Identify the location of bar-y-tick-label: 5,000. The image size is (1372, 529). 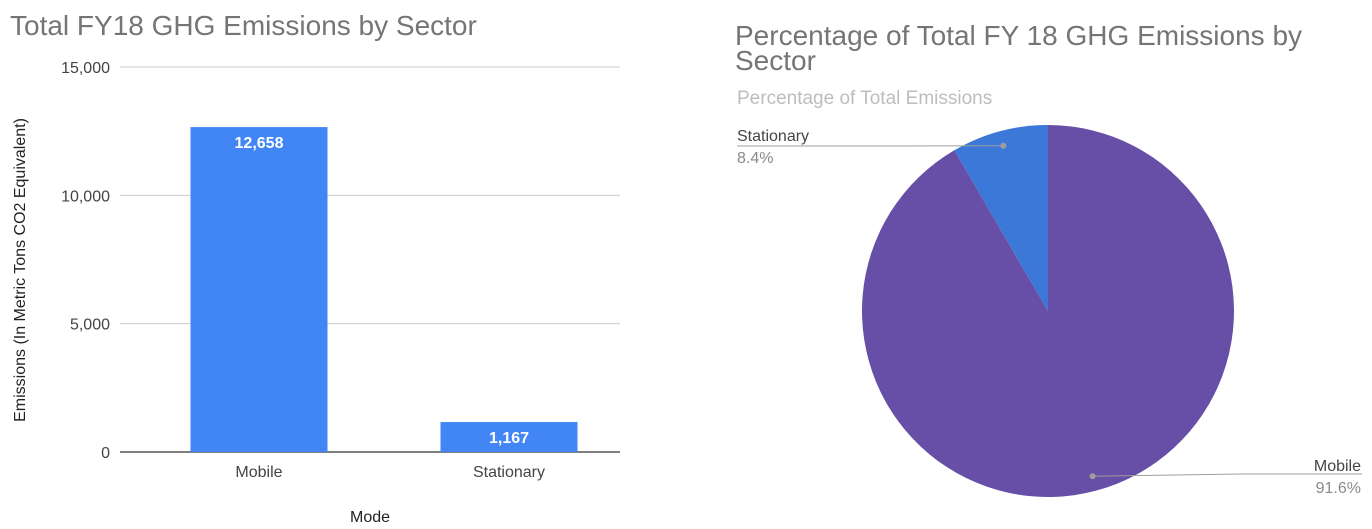
(90, 325).